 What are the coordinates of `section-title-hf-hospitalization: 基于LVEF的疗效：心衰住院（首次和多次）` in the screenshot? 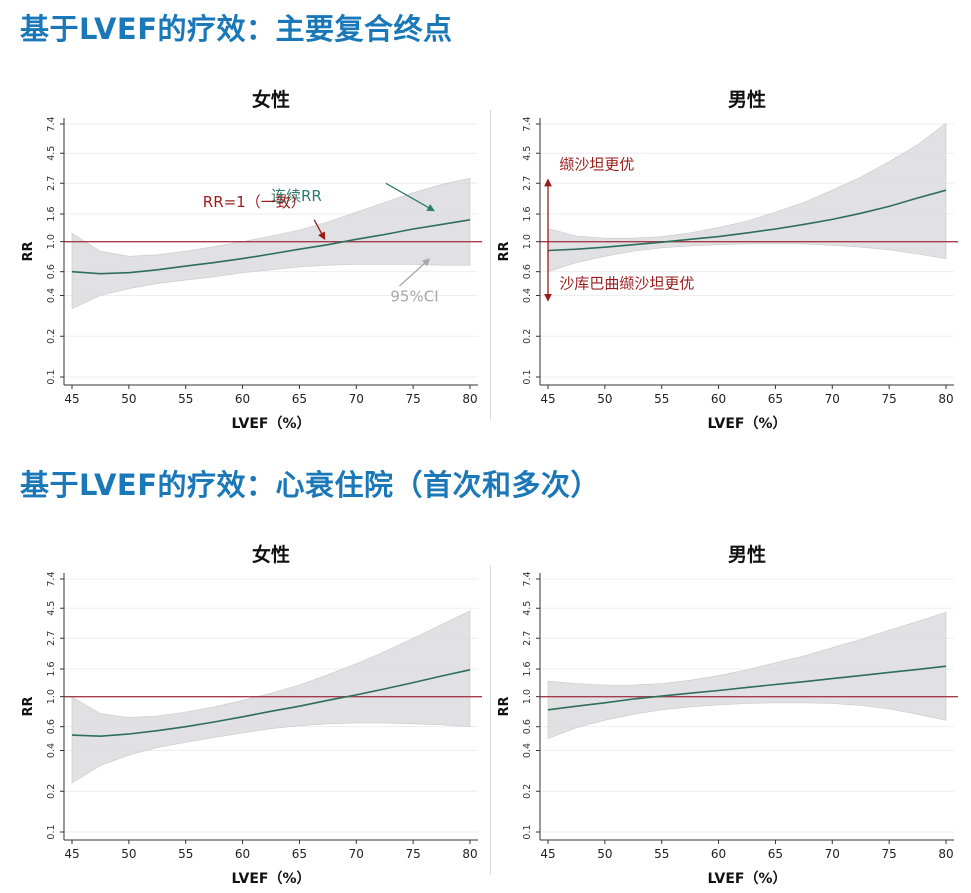 It's located at (310, 485).